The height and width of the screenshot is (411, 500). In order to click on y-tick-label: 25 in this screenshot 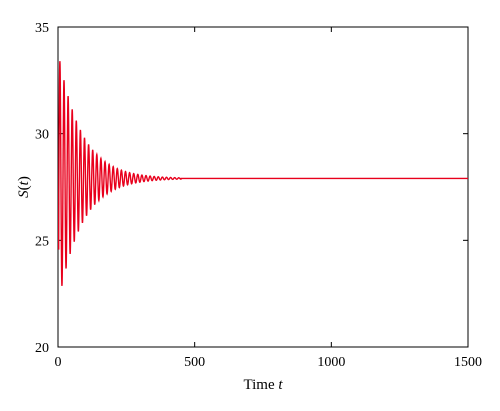, I will do `click(42, 241)`.